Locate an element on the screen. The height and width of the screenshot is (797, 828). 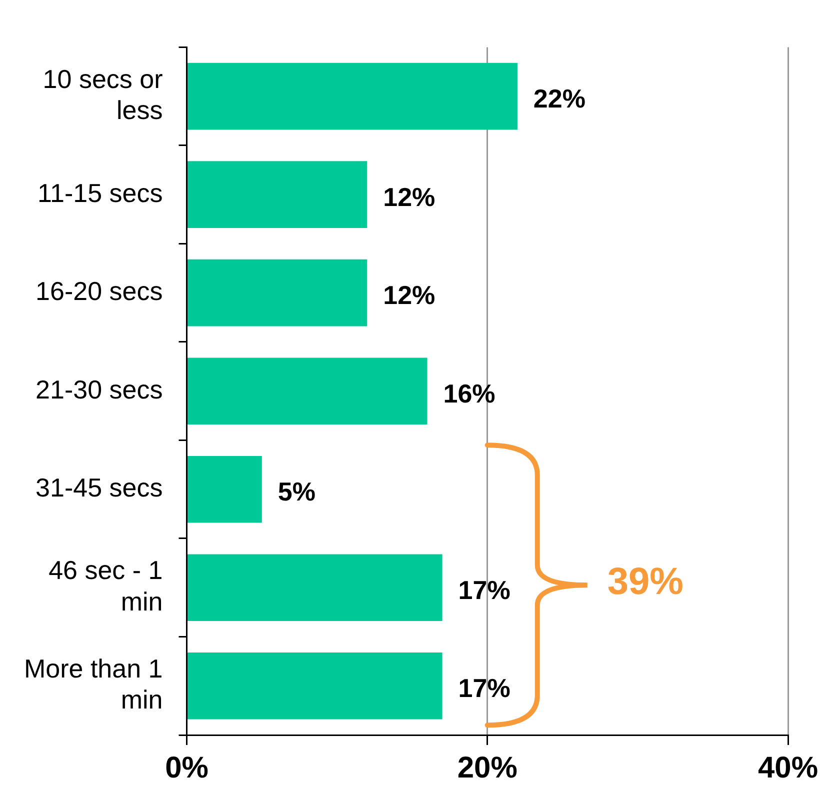
y-tick-label: 10 secs or less is located at coordinates (103, 95).